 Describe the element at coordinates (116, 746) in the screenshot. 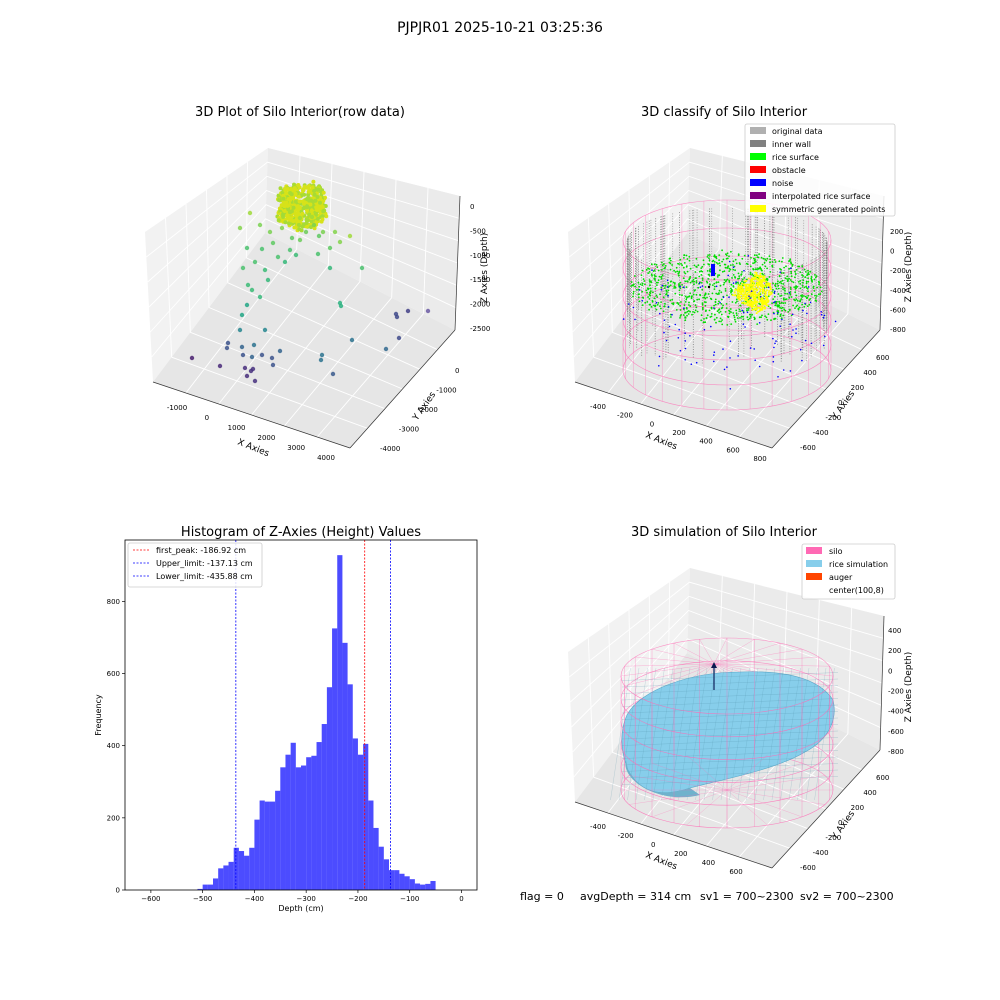

I see `histogram-y-ticks: 0 200 400 600 800` at that location.